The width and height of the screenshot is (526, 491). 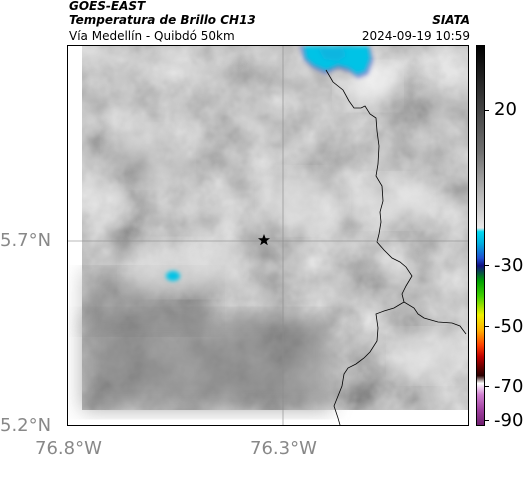 I want to click on organization-label: SIATA, so click(x=451, y=20).